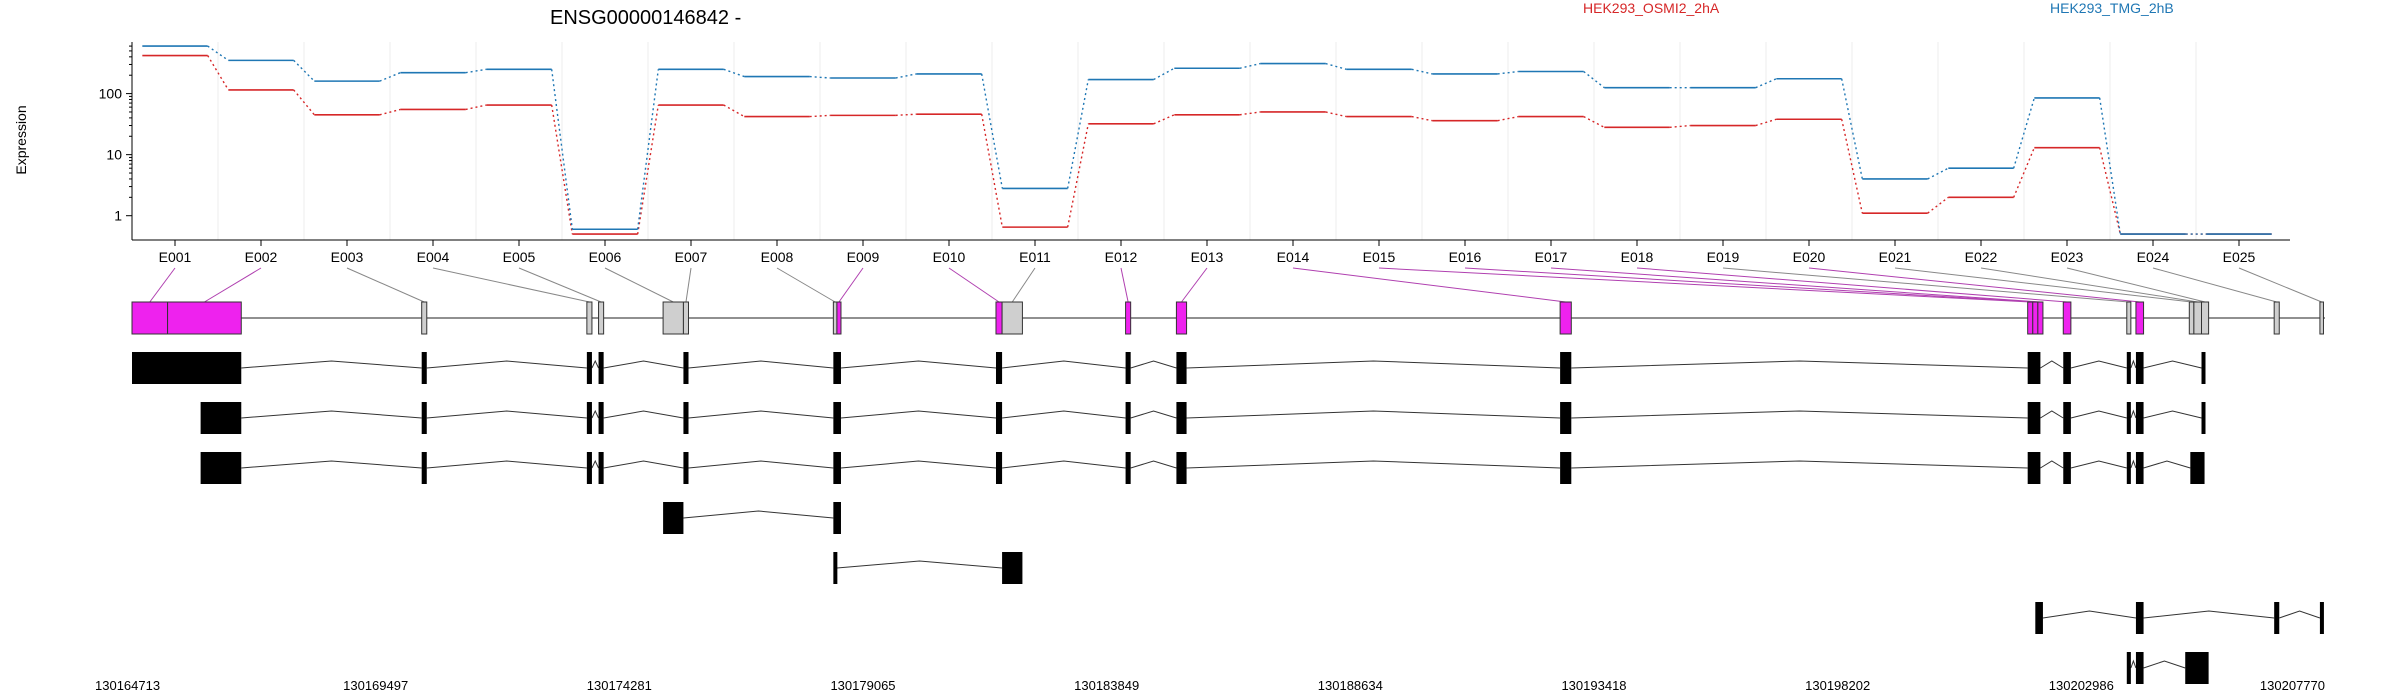 The image size is (2400, 700). I want to click on x-tick-label: E019, so click(1723, 257).